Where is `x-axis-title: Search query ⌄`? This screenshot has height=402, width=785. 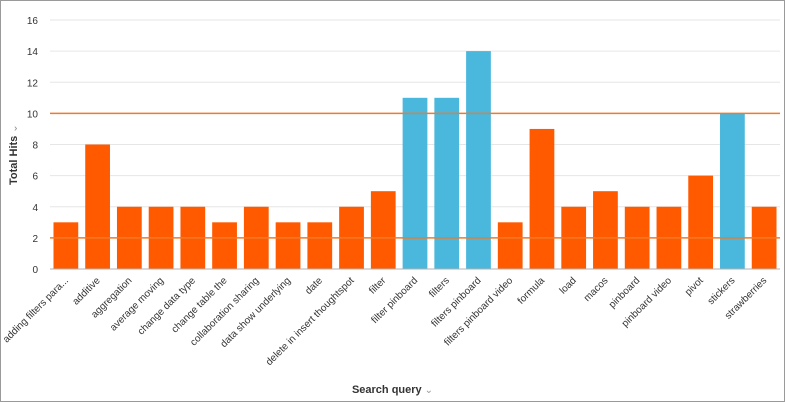 x-axis-title: Search query ⌄ is located at coordinates (392, 390).